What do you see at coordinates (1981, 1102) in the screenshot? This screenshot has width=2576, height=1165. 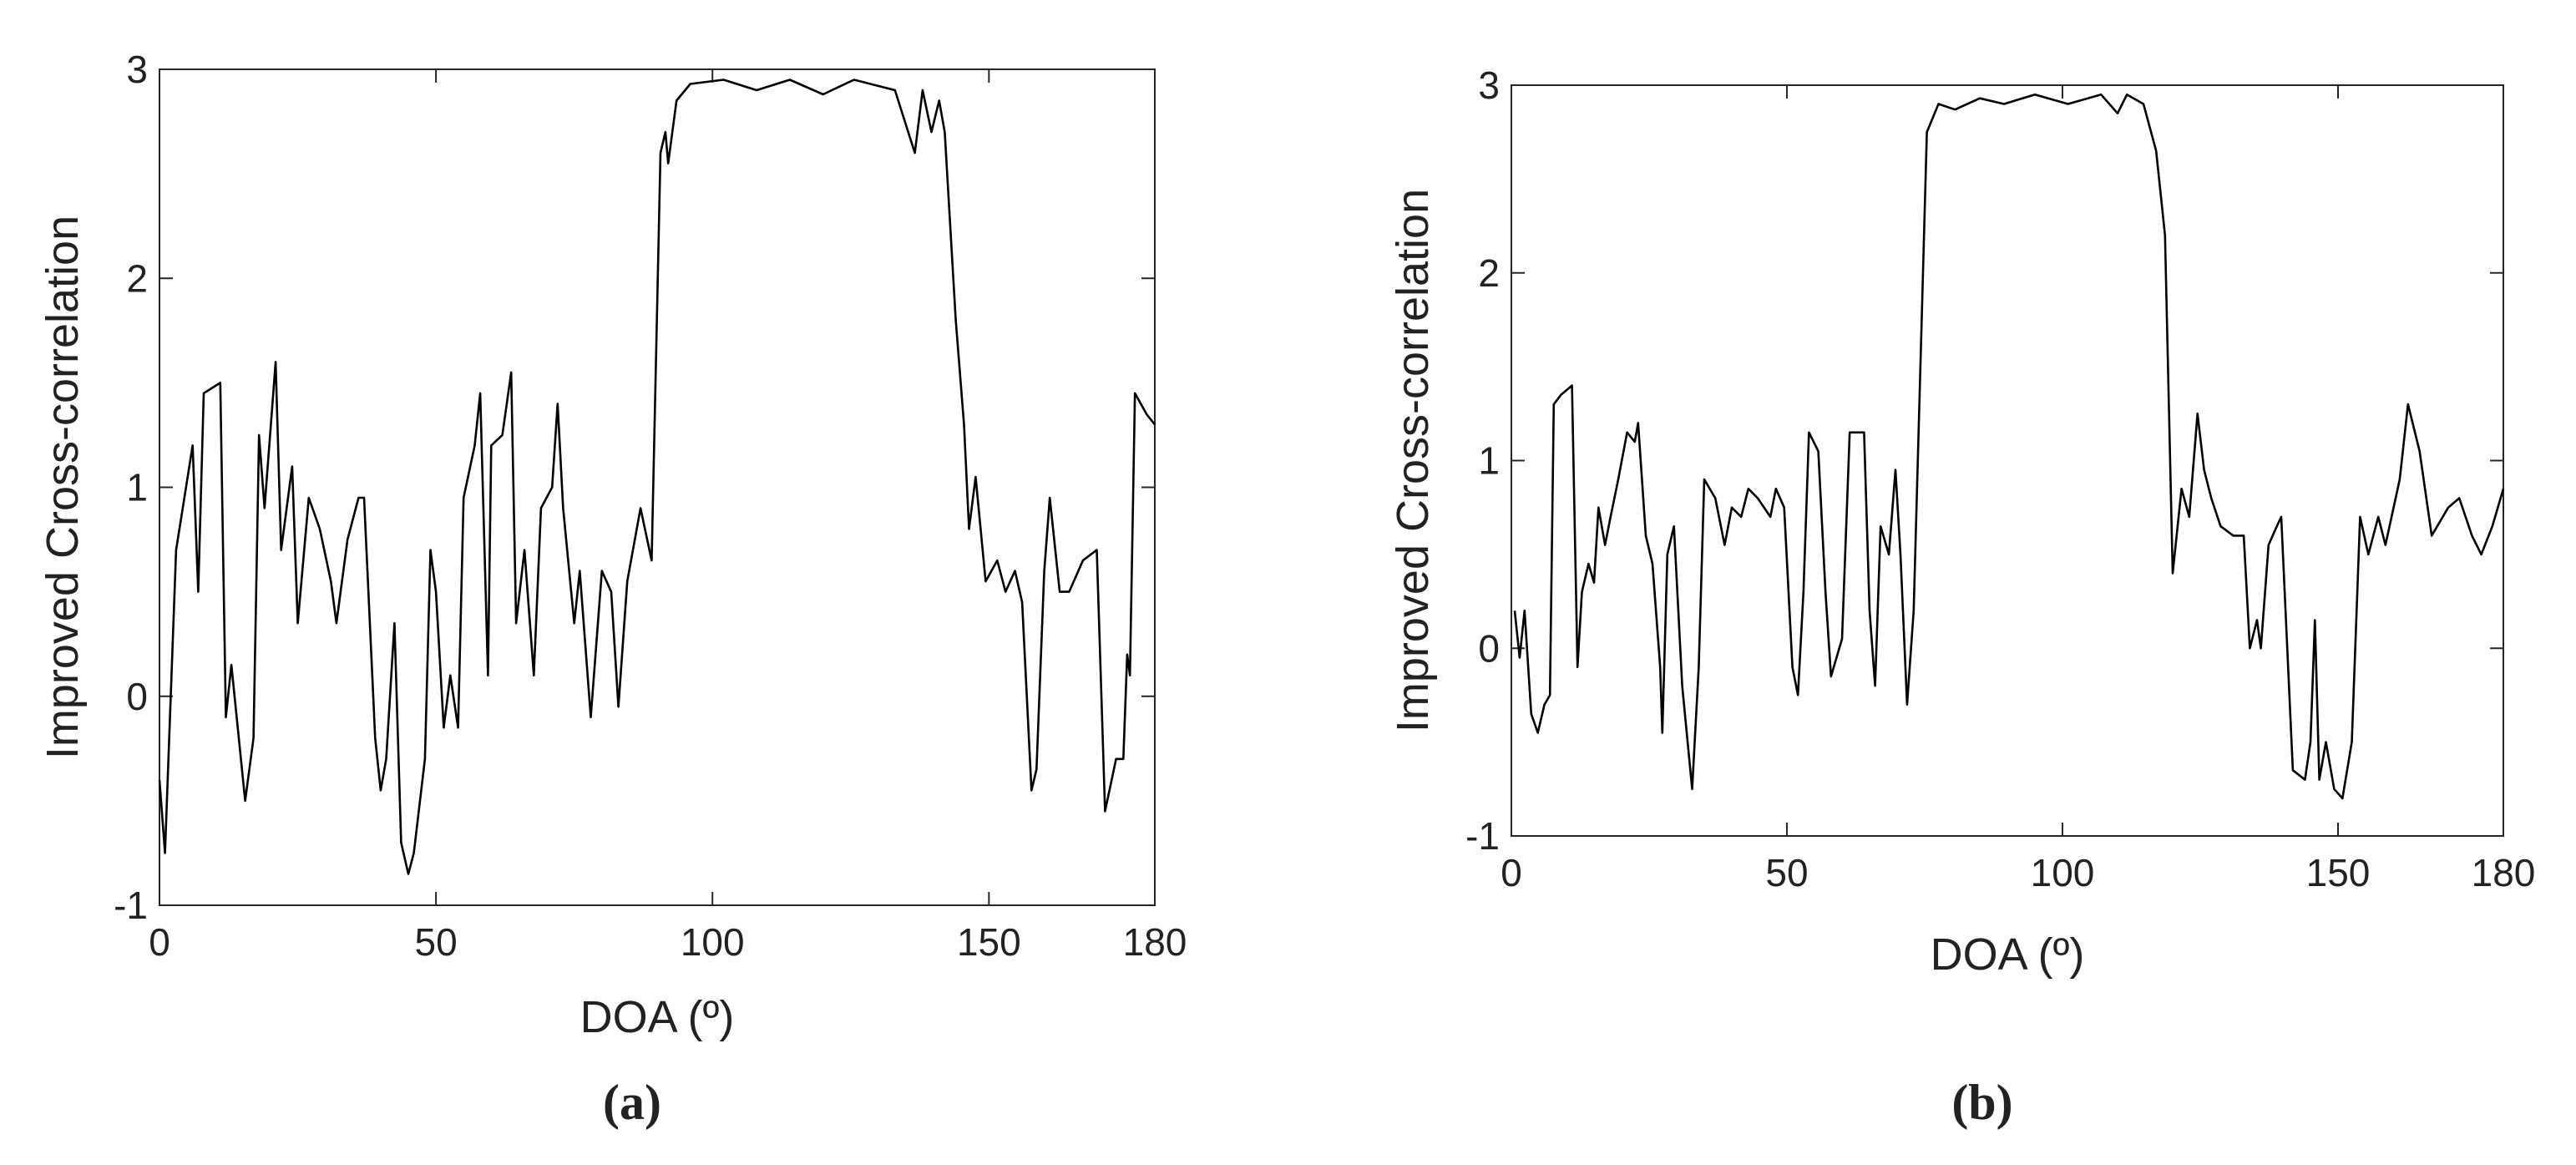 I see `caption: (b)` at bounding box center [1981, 1102].